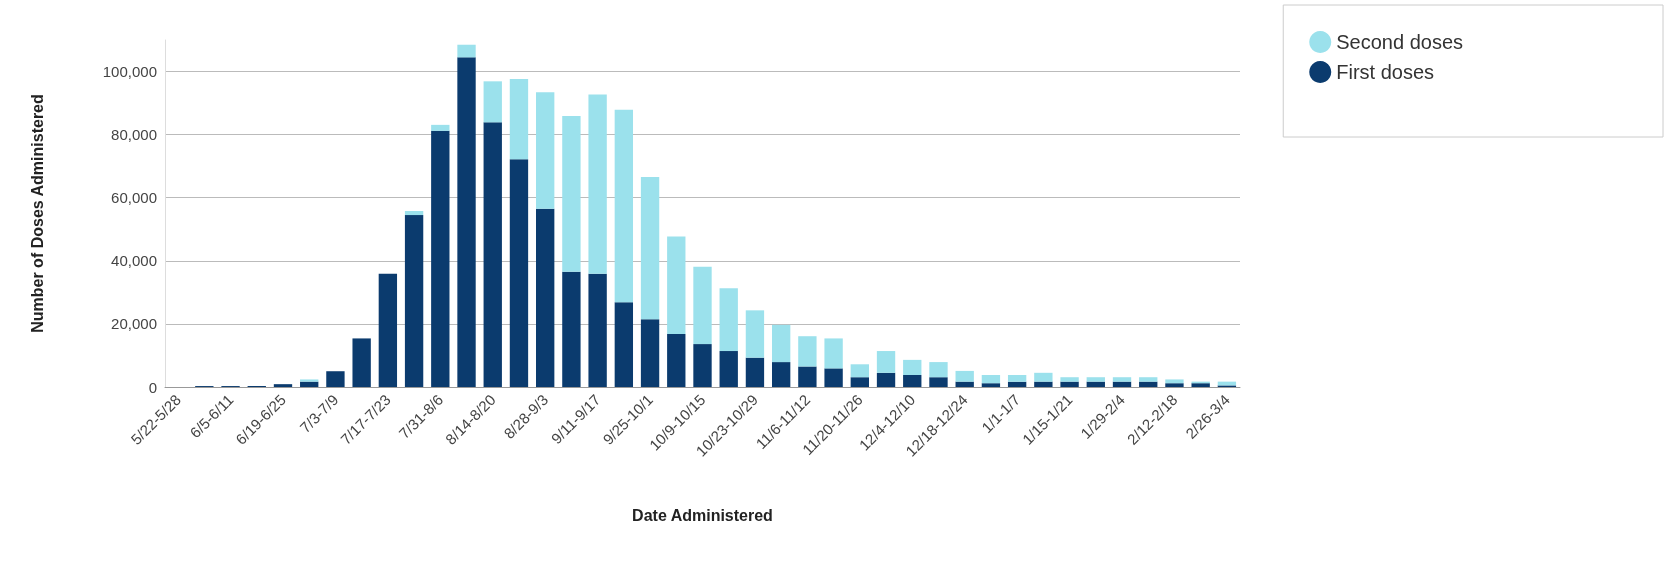  What do you see at coordinates (37, 213) in the screenshot?
I see `y-axis-title: Number of Doses Administered` at bounding box center [37, 213].